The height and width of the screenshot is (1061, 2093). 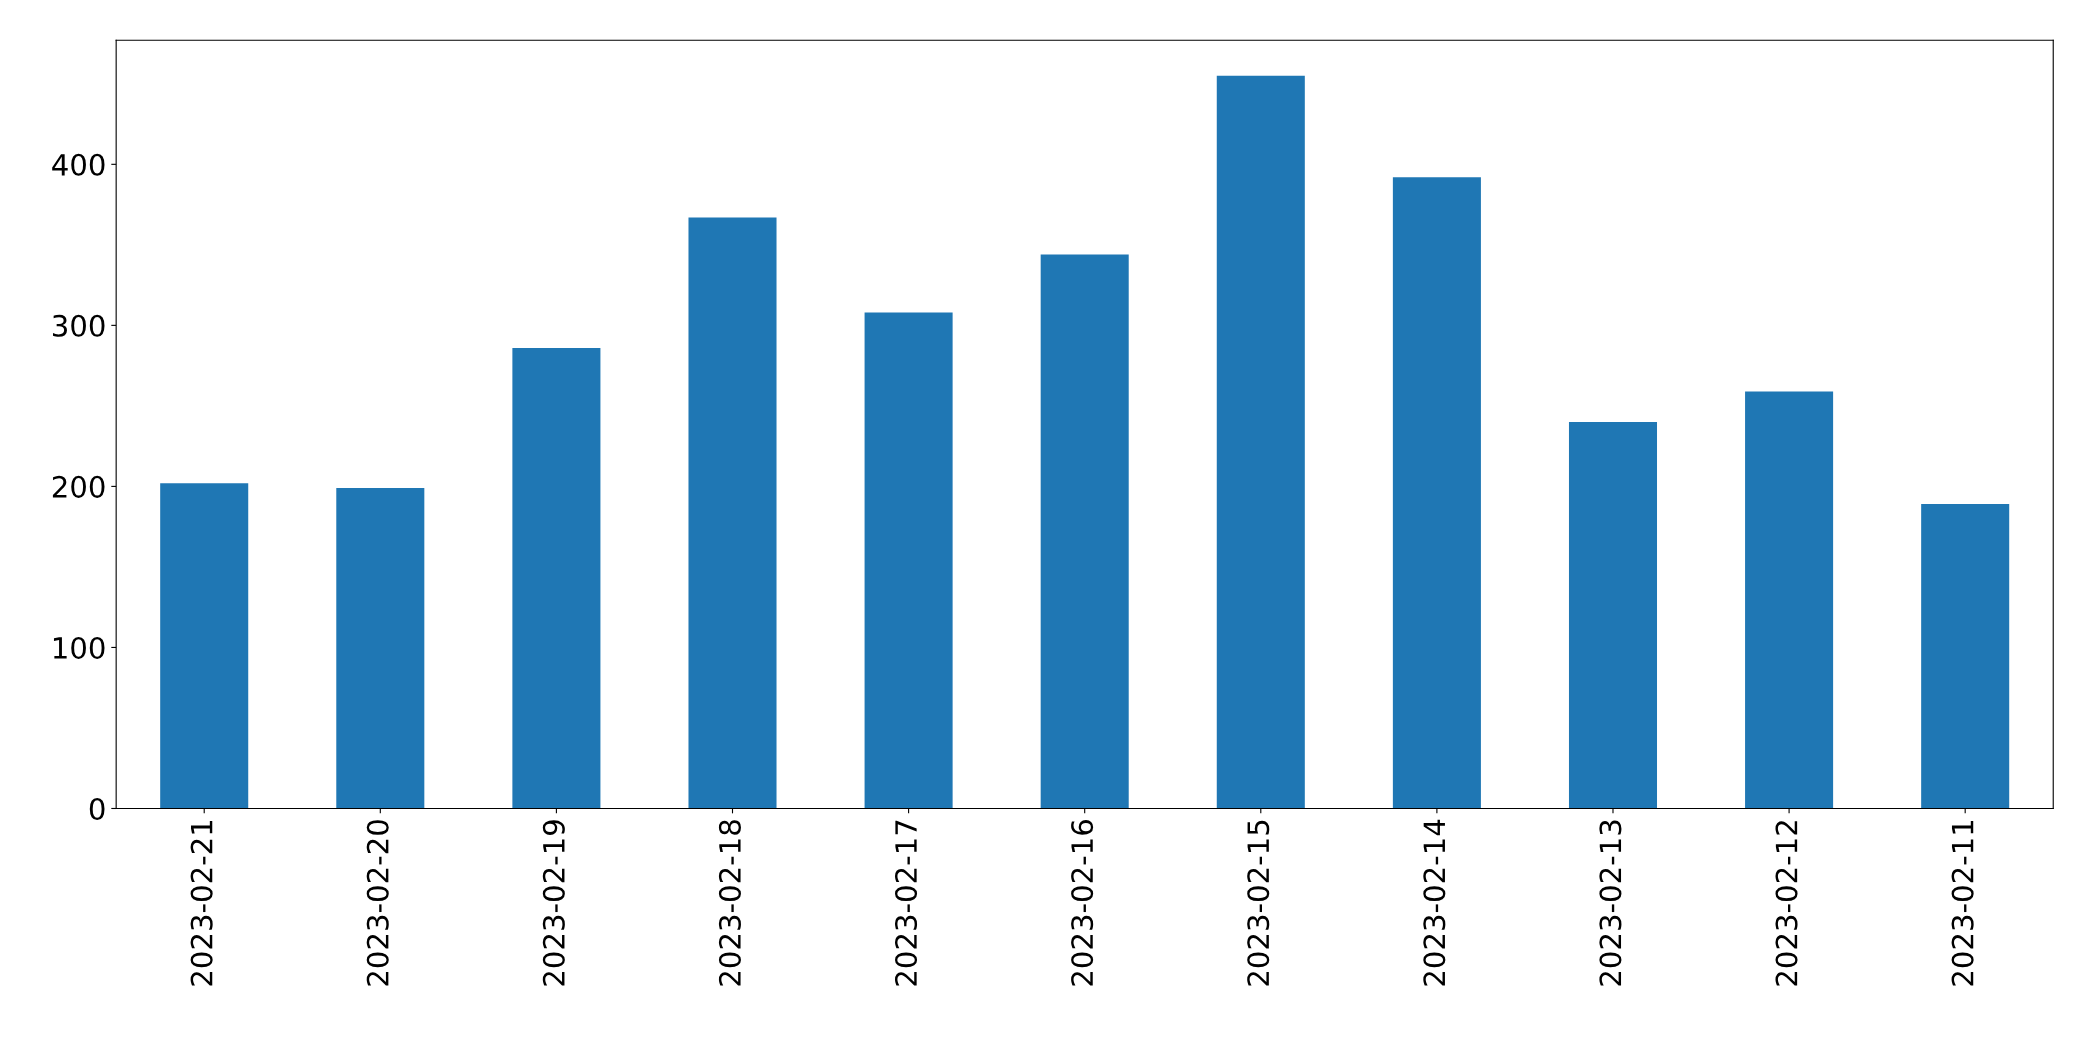 What do you see at coordinates (1434, 902) in the screenshot?
I see `x-tick-label: 2023-02-14` at bounding box center [1434, 902].